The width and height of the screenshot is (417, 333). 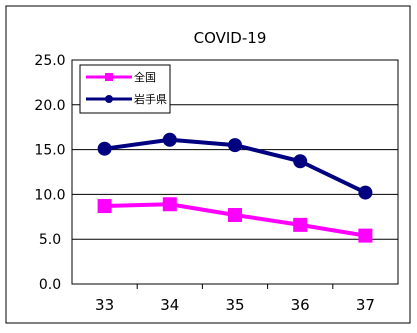 I want to click on legend-box, so click(x=125, y=89).